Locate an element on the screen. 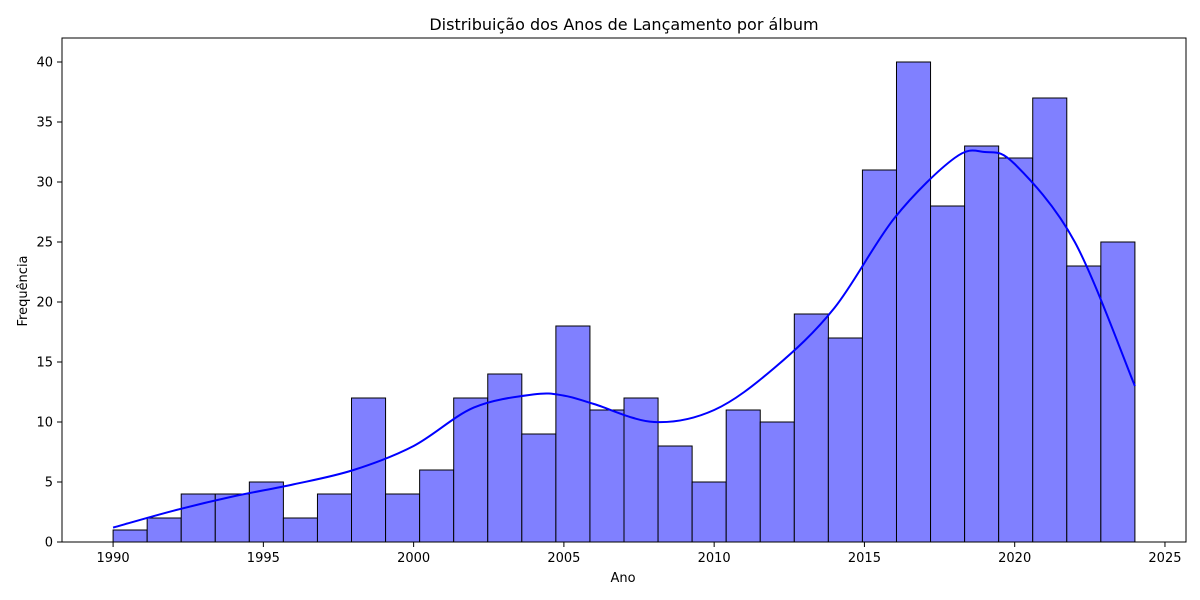  x-axis-ticks: 1990 1995 2000 2005 2010 2015 2020 2025 is located at coordinates (639, 554).